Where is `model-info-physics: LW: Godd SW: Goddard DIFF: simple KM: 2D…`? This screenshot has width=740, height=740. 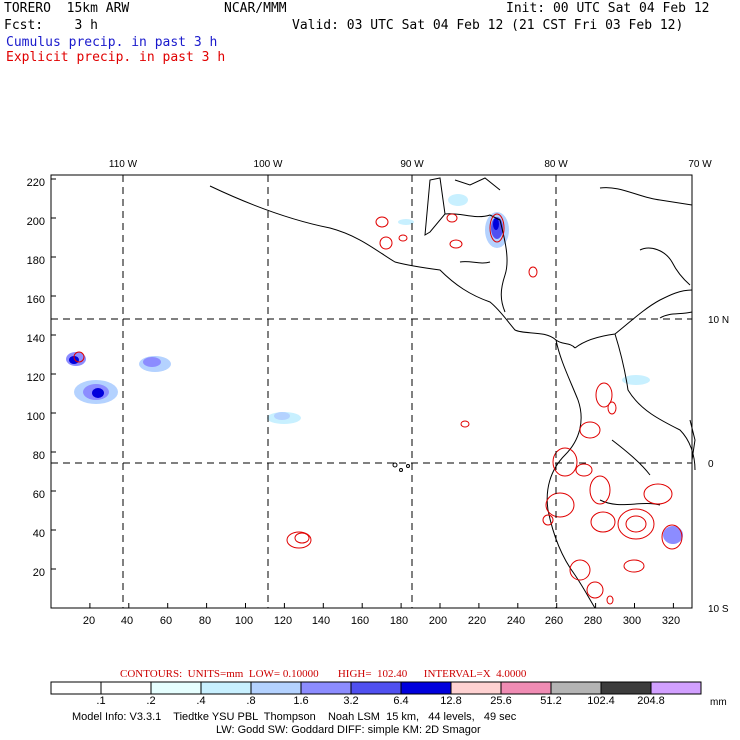
model-info-physics: LW: Godd SW: Goddard DIFF: simple KM: 2D… is located at coordinates (348, 730).